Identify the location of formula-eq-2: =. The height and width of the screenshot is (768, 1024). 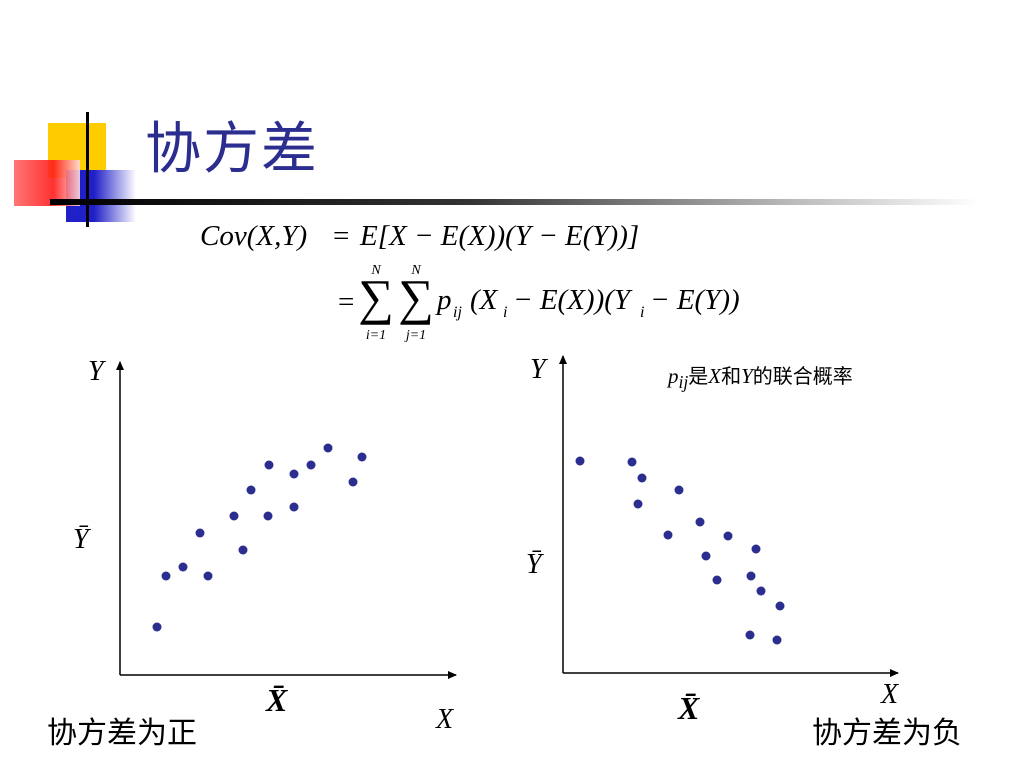
(346, 302).